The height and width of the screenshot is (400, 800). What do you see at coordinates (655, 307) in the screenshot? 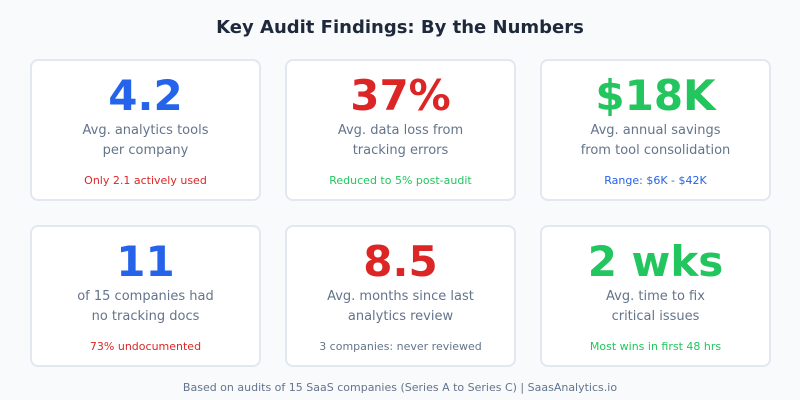
I see `stat-description: Avg. time to fix critical issues` at bounding box center [655, 307].